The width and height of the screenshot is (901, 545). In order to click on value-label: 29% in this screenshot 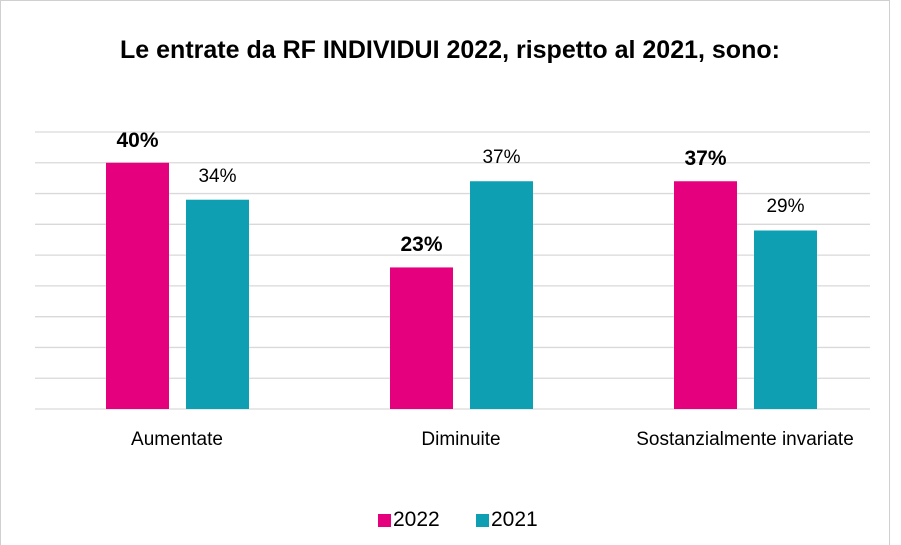, I will do `click(785, 207)`.